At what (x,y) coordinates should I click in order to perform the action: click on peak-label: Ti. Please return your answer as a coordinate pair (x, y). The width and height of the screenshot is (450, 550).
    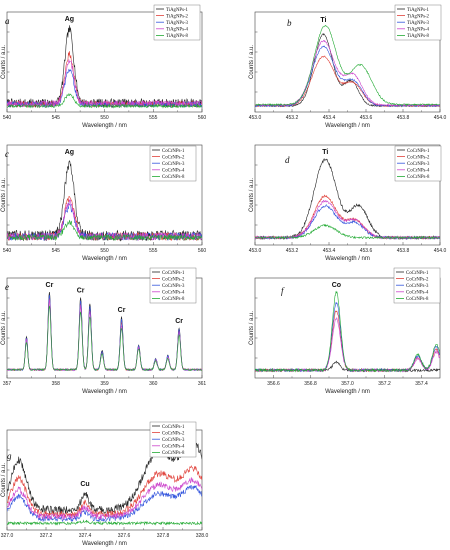
    Looking at the image, I should click on (323, 20).